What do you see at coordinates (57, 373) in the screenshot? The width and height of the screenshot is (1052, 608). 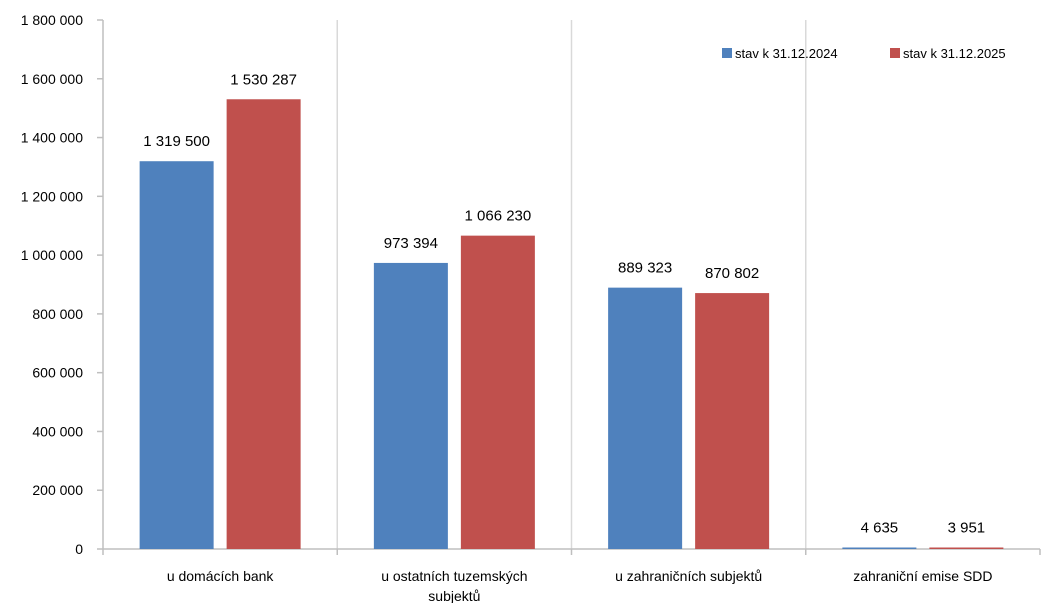 I see `y-tick-label: 600 000` at bounding box center [57, 373].